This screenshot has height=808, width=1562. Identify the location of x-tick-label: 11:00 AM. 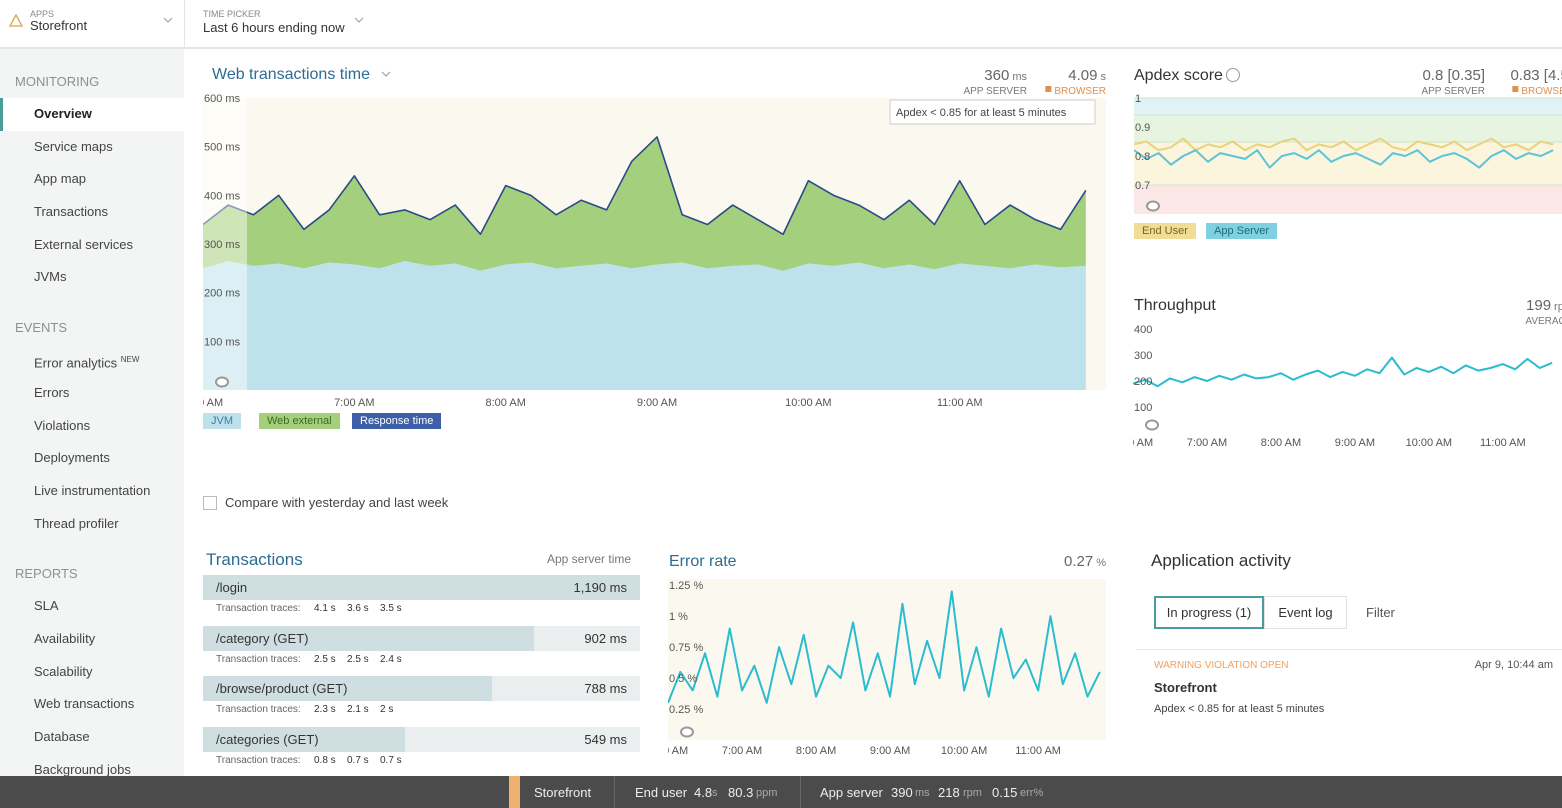
(1503, 443).